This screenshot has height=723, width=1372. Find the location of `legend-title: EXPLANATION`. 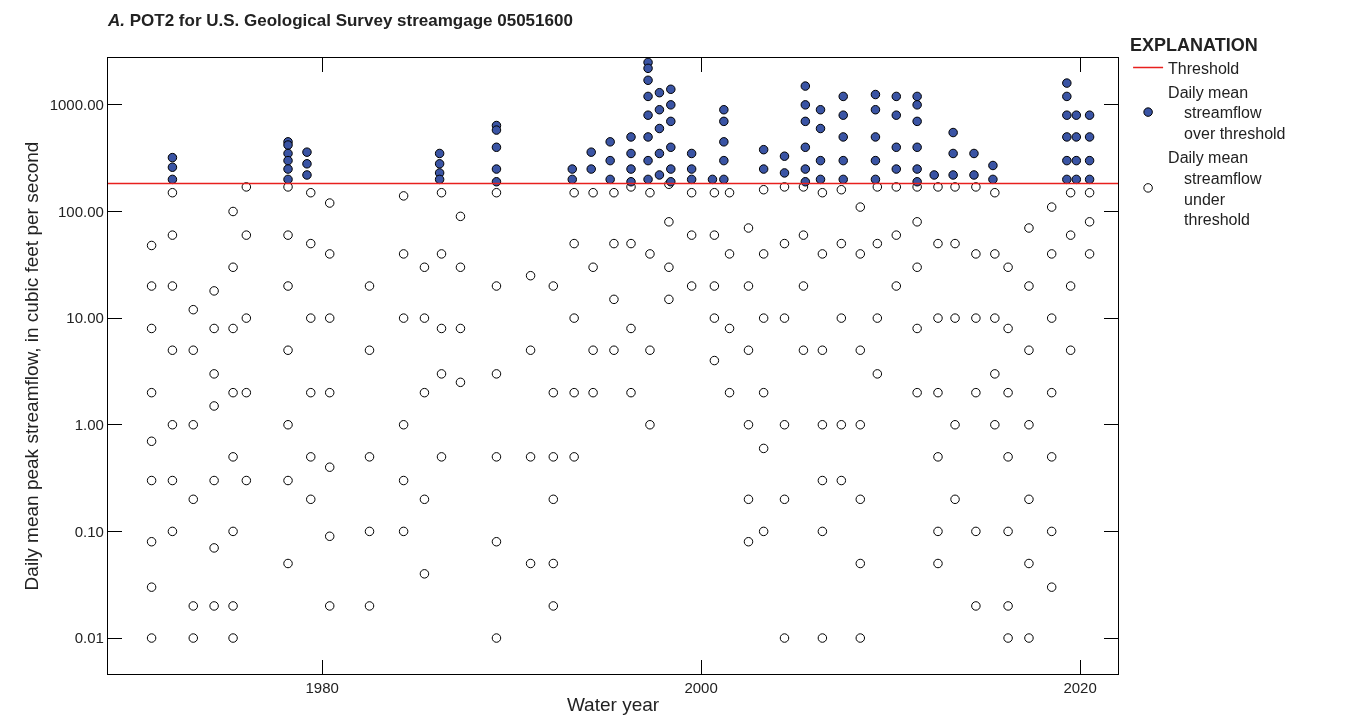

legend-title: EXPLANATION is located at coordinates (1194, 44).